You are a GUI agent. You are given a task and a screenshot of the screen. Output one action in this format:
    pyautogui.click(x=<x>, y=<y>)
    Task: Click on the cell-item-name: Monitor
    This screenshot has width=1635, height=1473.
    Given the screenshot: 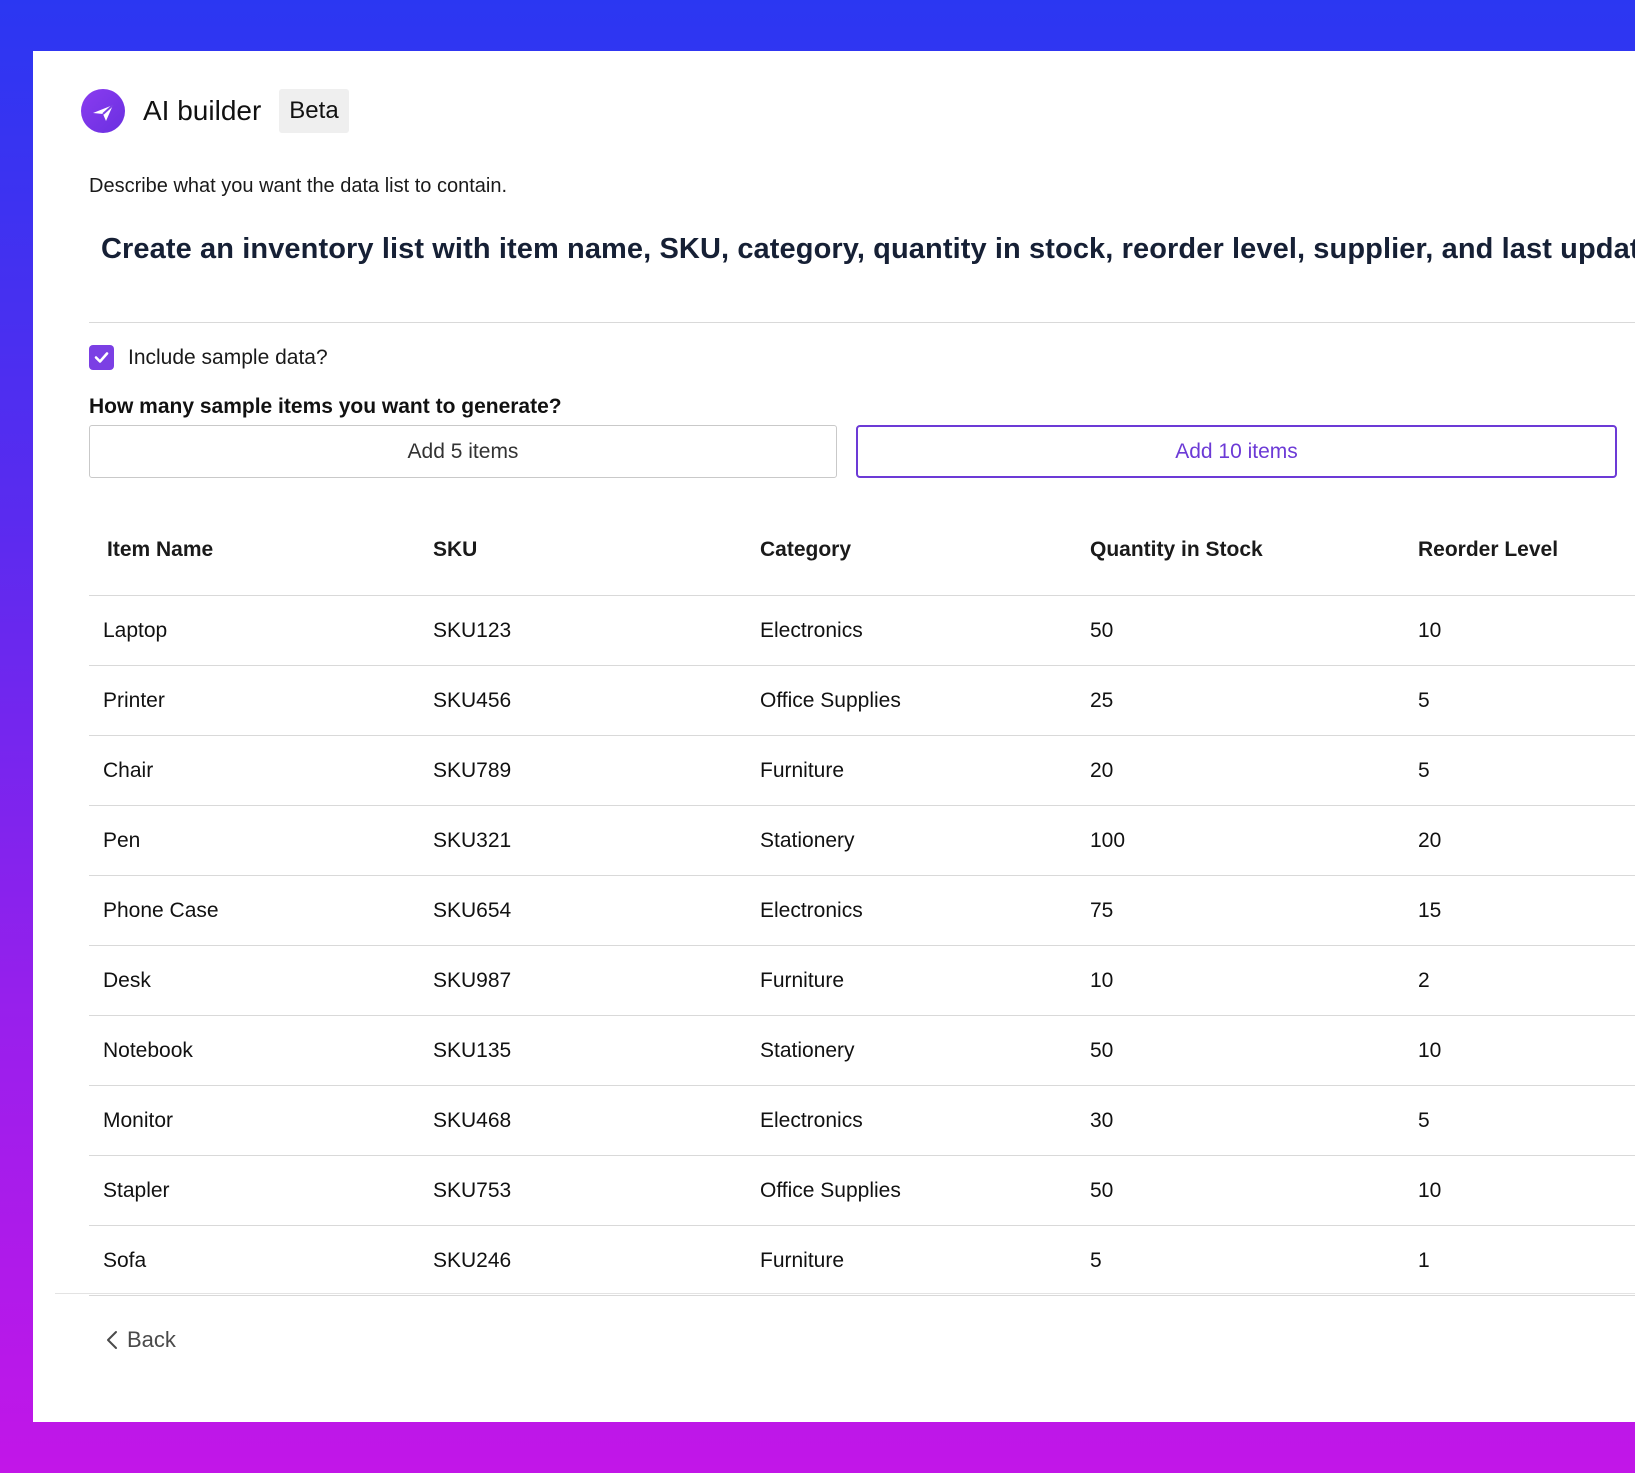 What is the action you would take?
    pyautogui.click(x=138, y=1120)
    